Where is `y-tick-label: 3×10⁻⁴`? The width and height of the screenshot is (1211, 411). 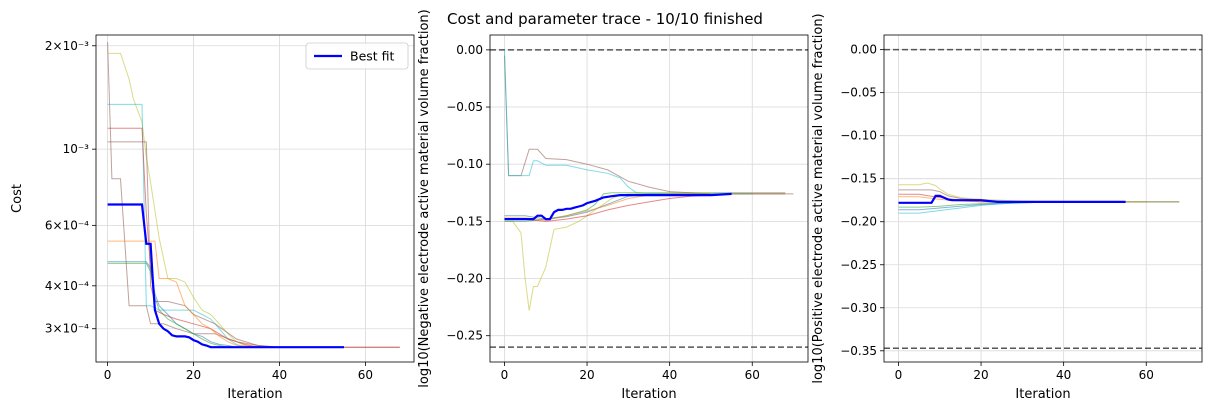 y-tick-label: 3×10⁻⁴ is located at coordinates (67, 329).